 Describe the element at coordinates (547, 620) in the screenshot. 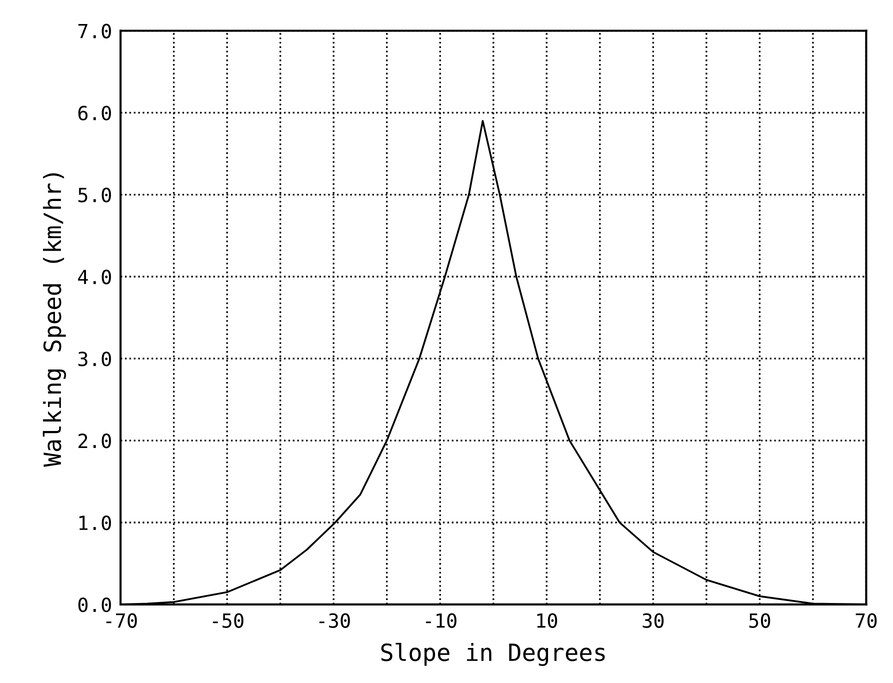

I see `x-tick-label: 10` at that location.